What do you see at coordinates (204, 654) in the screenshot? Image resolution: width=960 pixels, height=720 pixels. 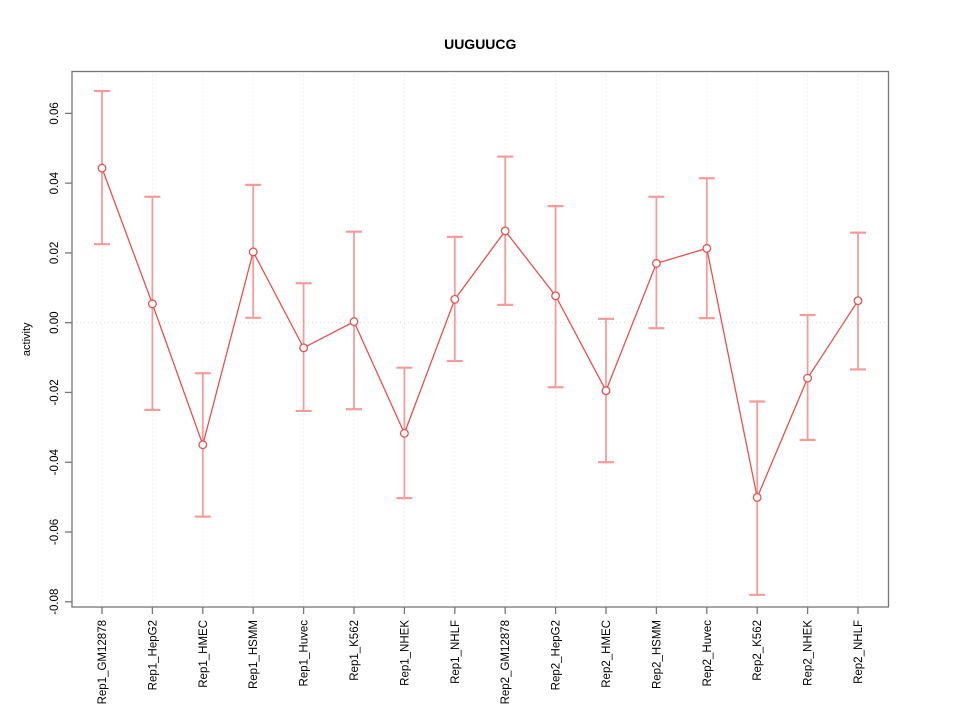 I see `x-tick-label: Rep1_HMEC` at bounding box center [204, 654].